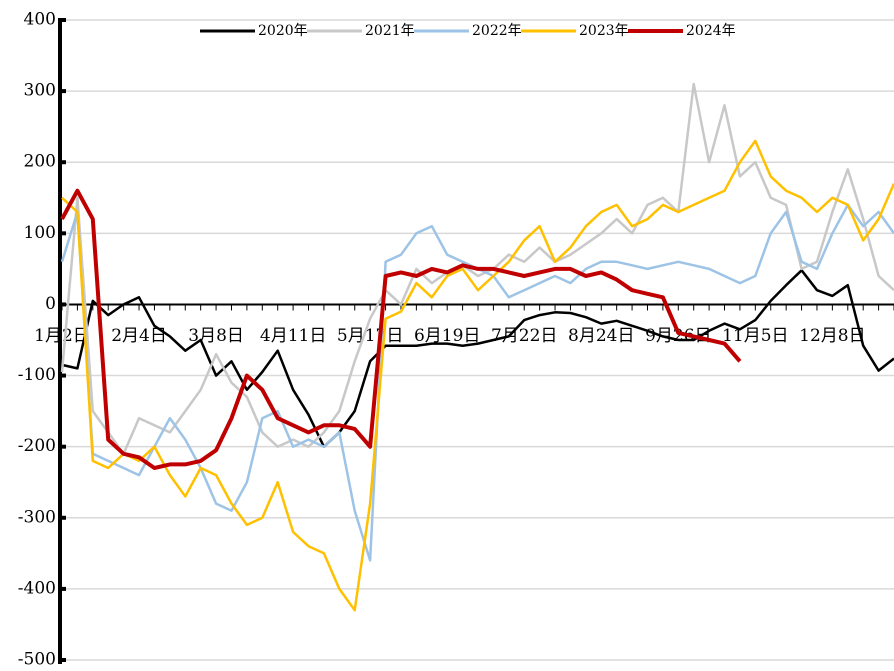 The image size is (894, 671). I want to click on y-tick-label: -300, so click(37, 517).